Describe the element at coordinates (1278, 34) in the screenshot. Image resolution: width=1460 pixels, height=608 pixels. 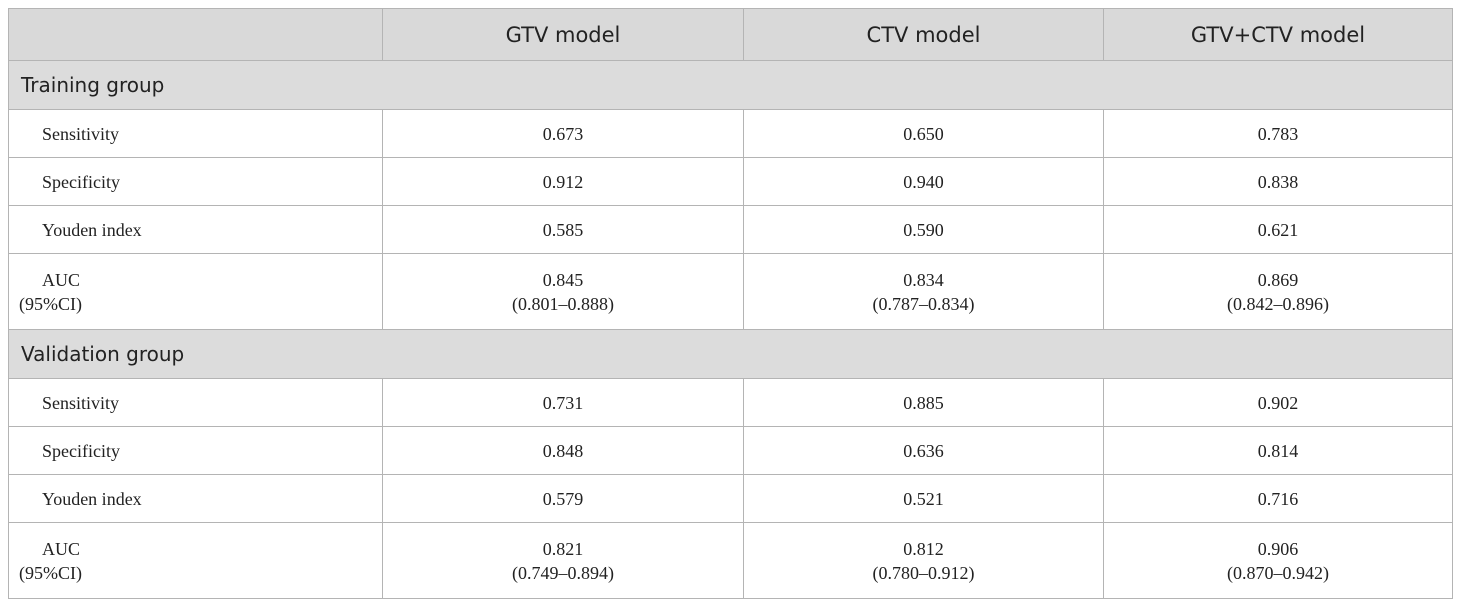
I see `header-cell: GTV+CTV model` at that location.